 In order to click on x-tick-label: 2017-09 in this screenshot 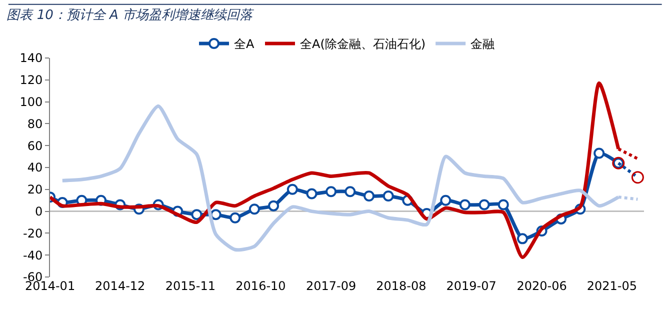, I will do `click(331, 286)`.